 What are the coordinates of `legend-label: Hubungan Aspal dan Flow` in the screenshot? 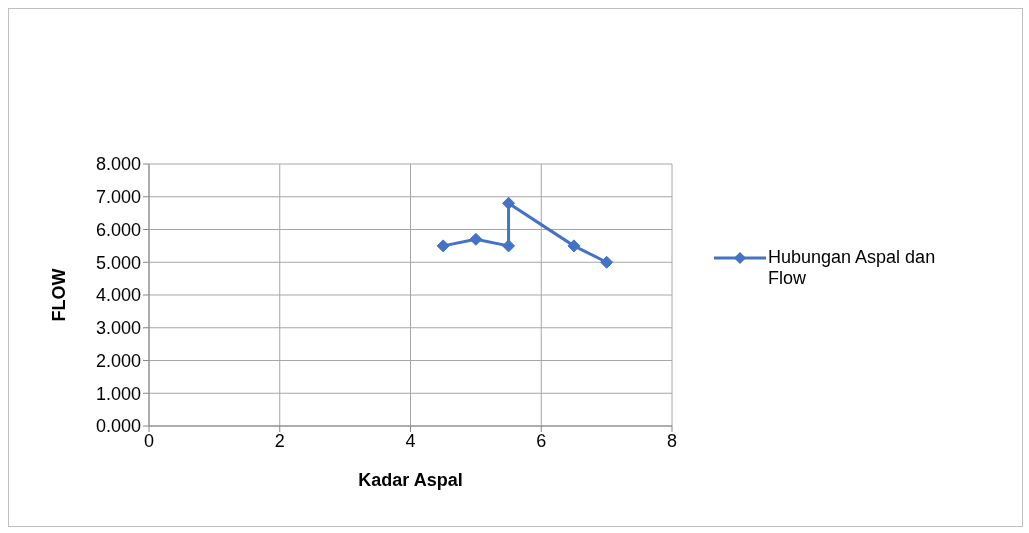 It's located at (852, 267).